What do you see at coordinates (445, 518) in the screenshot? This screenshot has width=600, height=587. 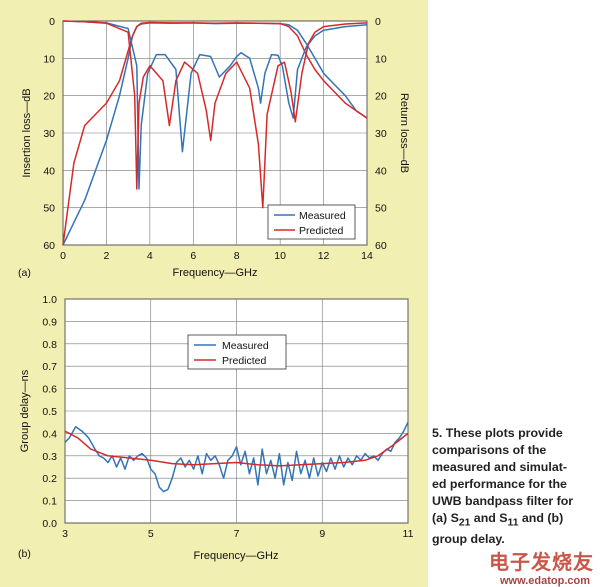 I see `caption-part-a: (a) S` at bounding box center [445, 518].